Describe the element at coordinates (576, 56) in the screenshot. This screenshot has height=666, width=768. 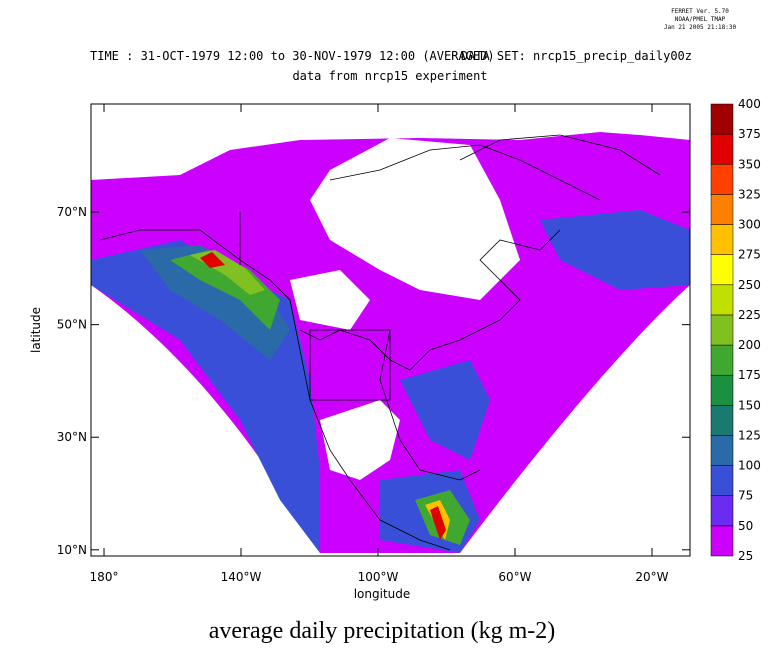
I see `dataset-title: DATA SET: nrcp15_precip_daily00z` at that location.